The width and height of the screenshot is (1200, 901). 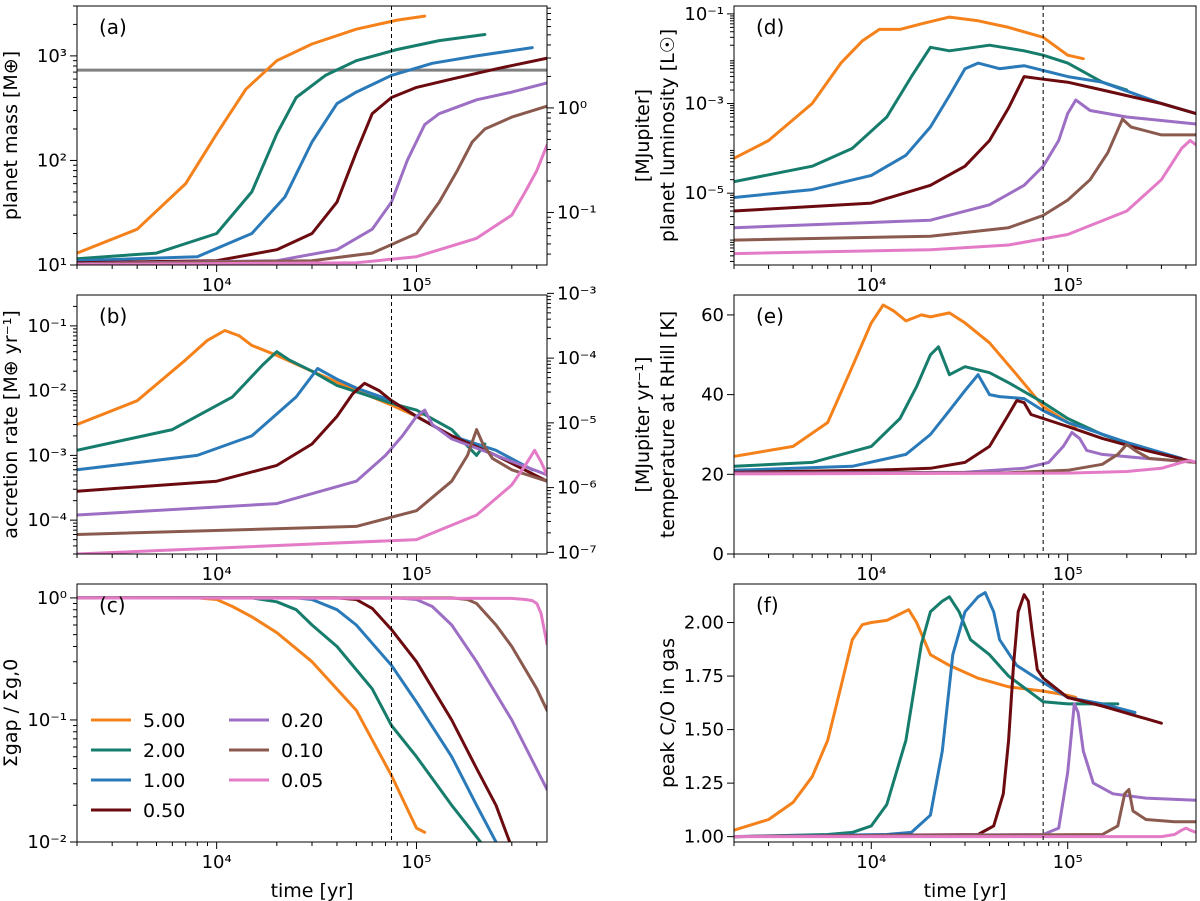 What do you see at coordinates (577, 212) in the screenshot?
I see `y2-tick-label: 10⁻¹` at bounding box center [577, 212].